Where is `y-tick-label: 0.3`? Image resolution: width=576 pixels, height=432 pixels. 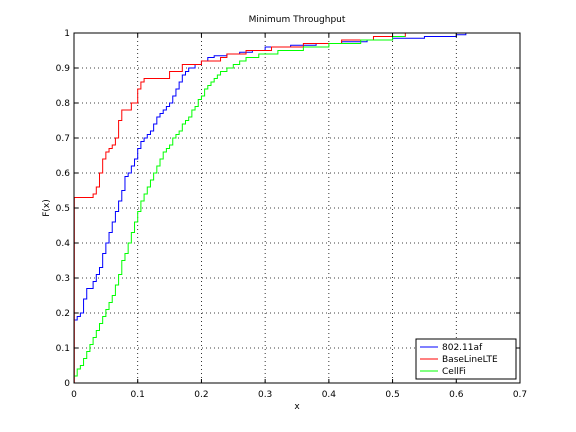
y-tick-label: 0.3 is located at coordinates (63, 279).